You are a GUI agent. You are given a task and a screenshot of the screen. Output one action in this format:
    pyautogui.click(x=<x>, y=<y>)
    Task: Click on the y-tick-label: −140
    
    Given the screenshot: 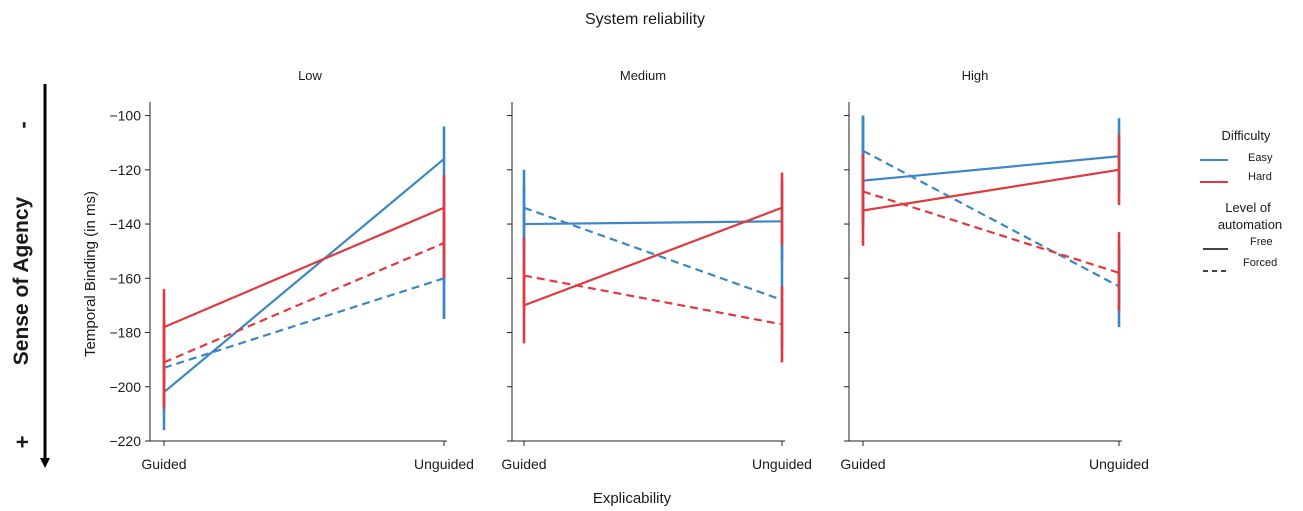 What is the action you would take?
    pyautogui.click(x=125, y=224)
    